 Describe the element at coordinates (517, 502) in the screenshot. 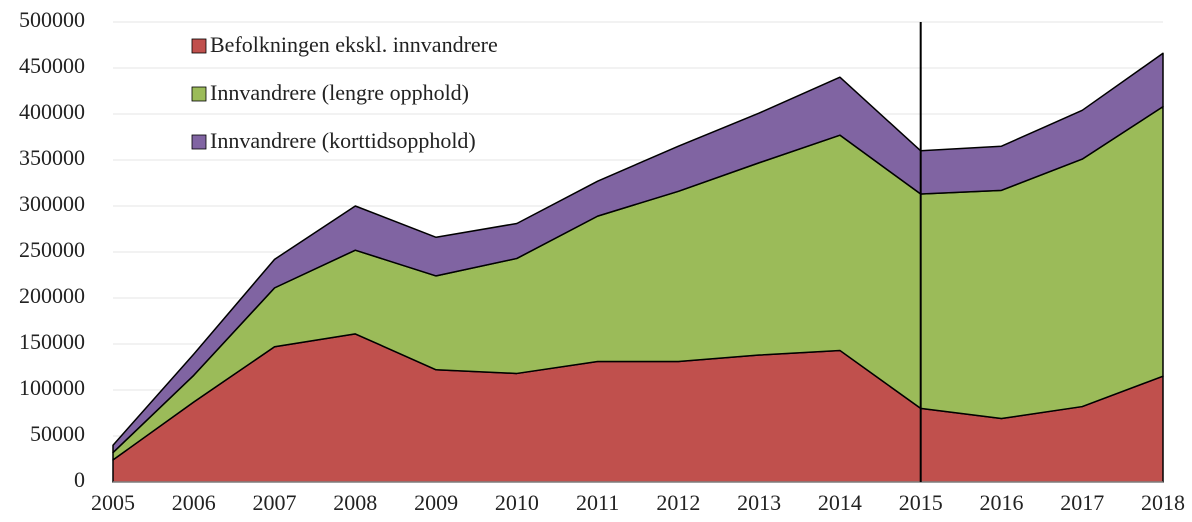

I see `x-tick-label: 2010` at that location.